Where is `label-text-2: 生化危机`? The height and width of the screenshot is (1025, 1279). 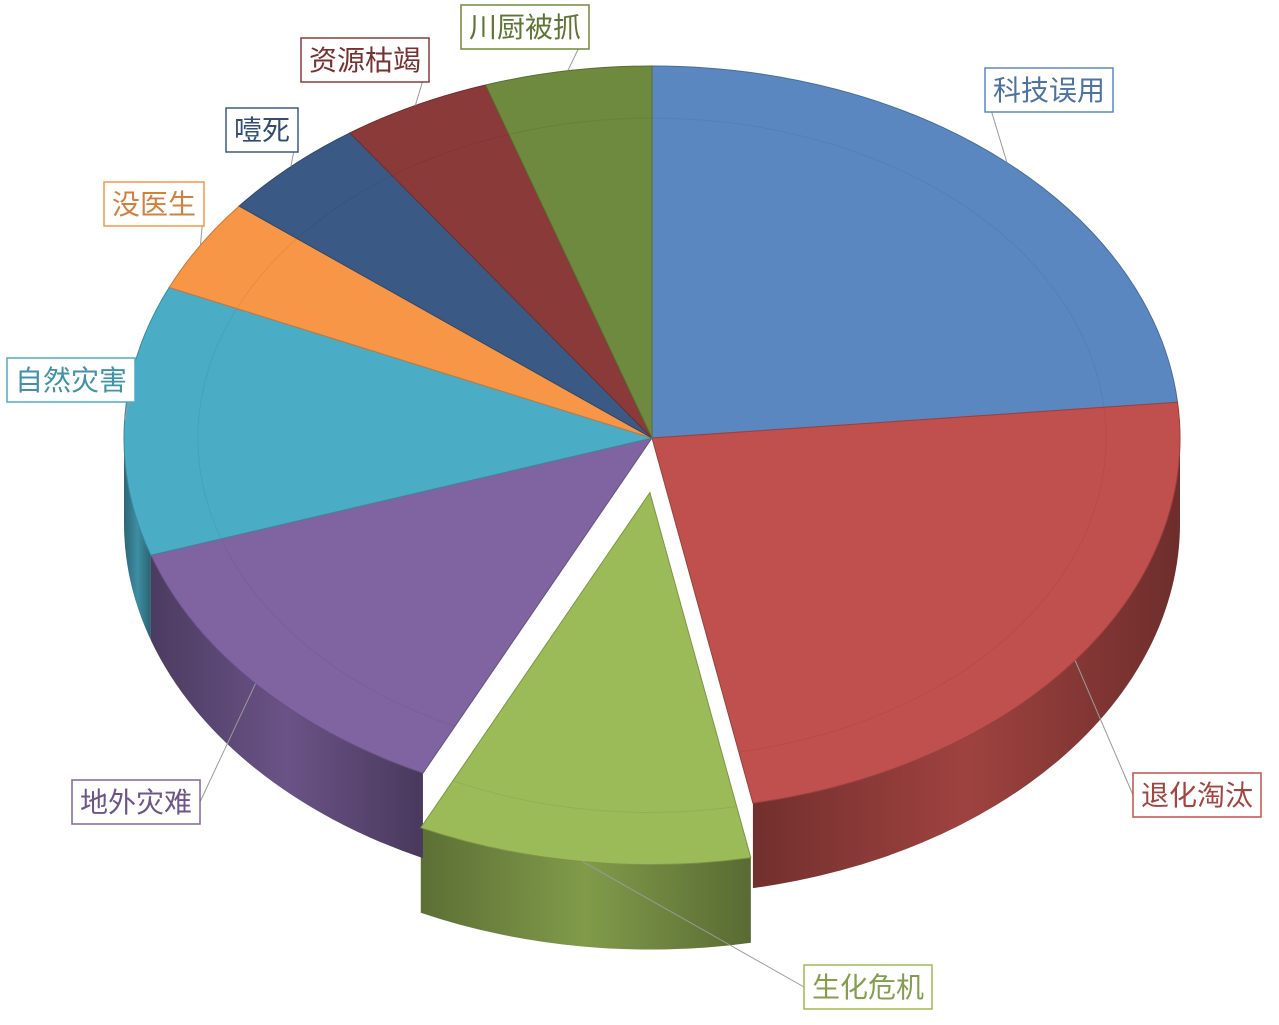
label-text-2: 生化危机 is located at coordinates (868, 987).